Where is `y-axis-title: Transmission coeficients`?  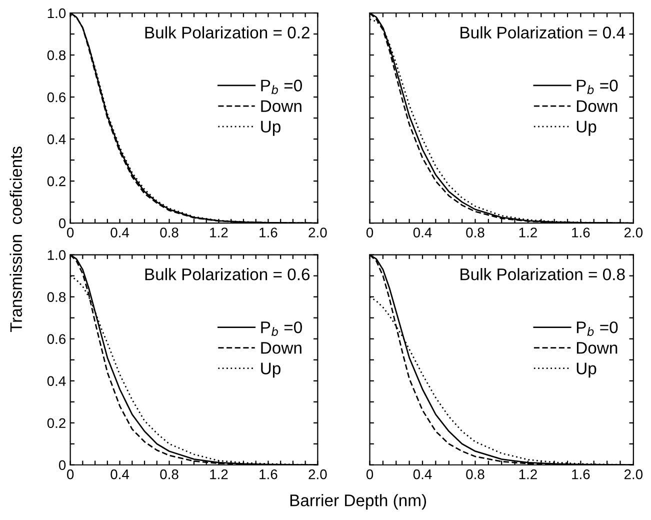
y-axis-title: Transmission coeficients is located at coordinates (16, 239).